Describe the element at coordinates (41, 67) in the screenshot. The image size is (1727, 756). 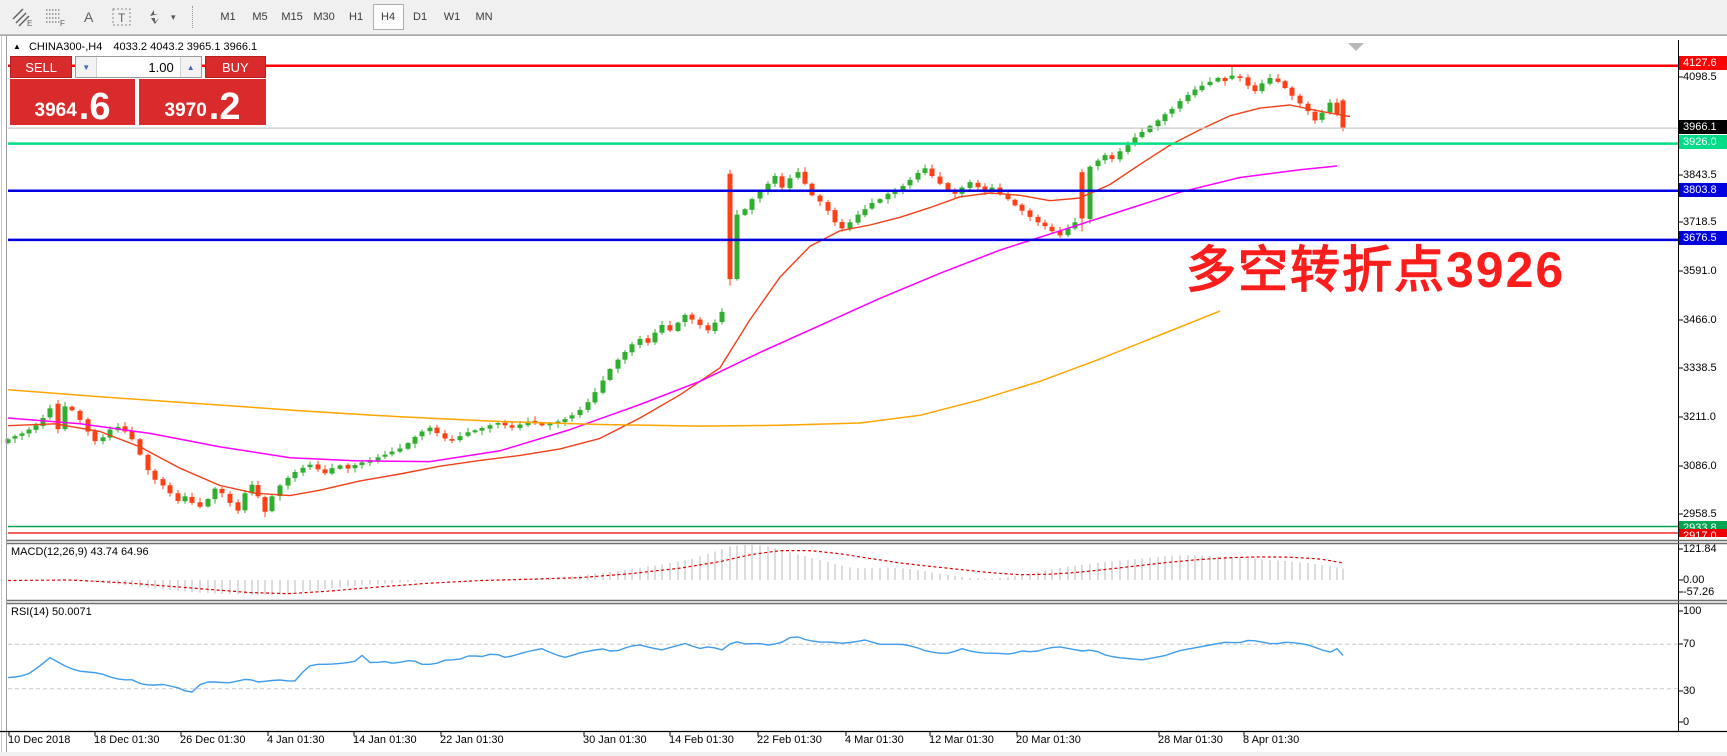
I see `sell-button: SELL` at that location.